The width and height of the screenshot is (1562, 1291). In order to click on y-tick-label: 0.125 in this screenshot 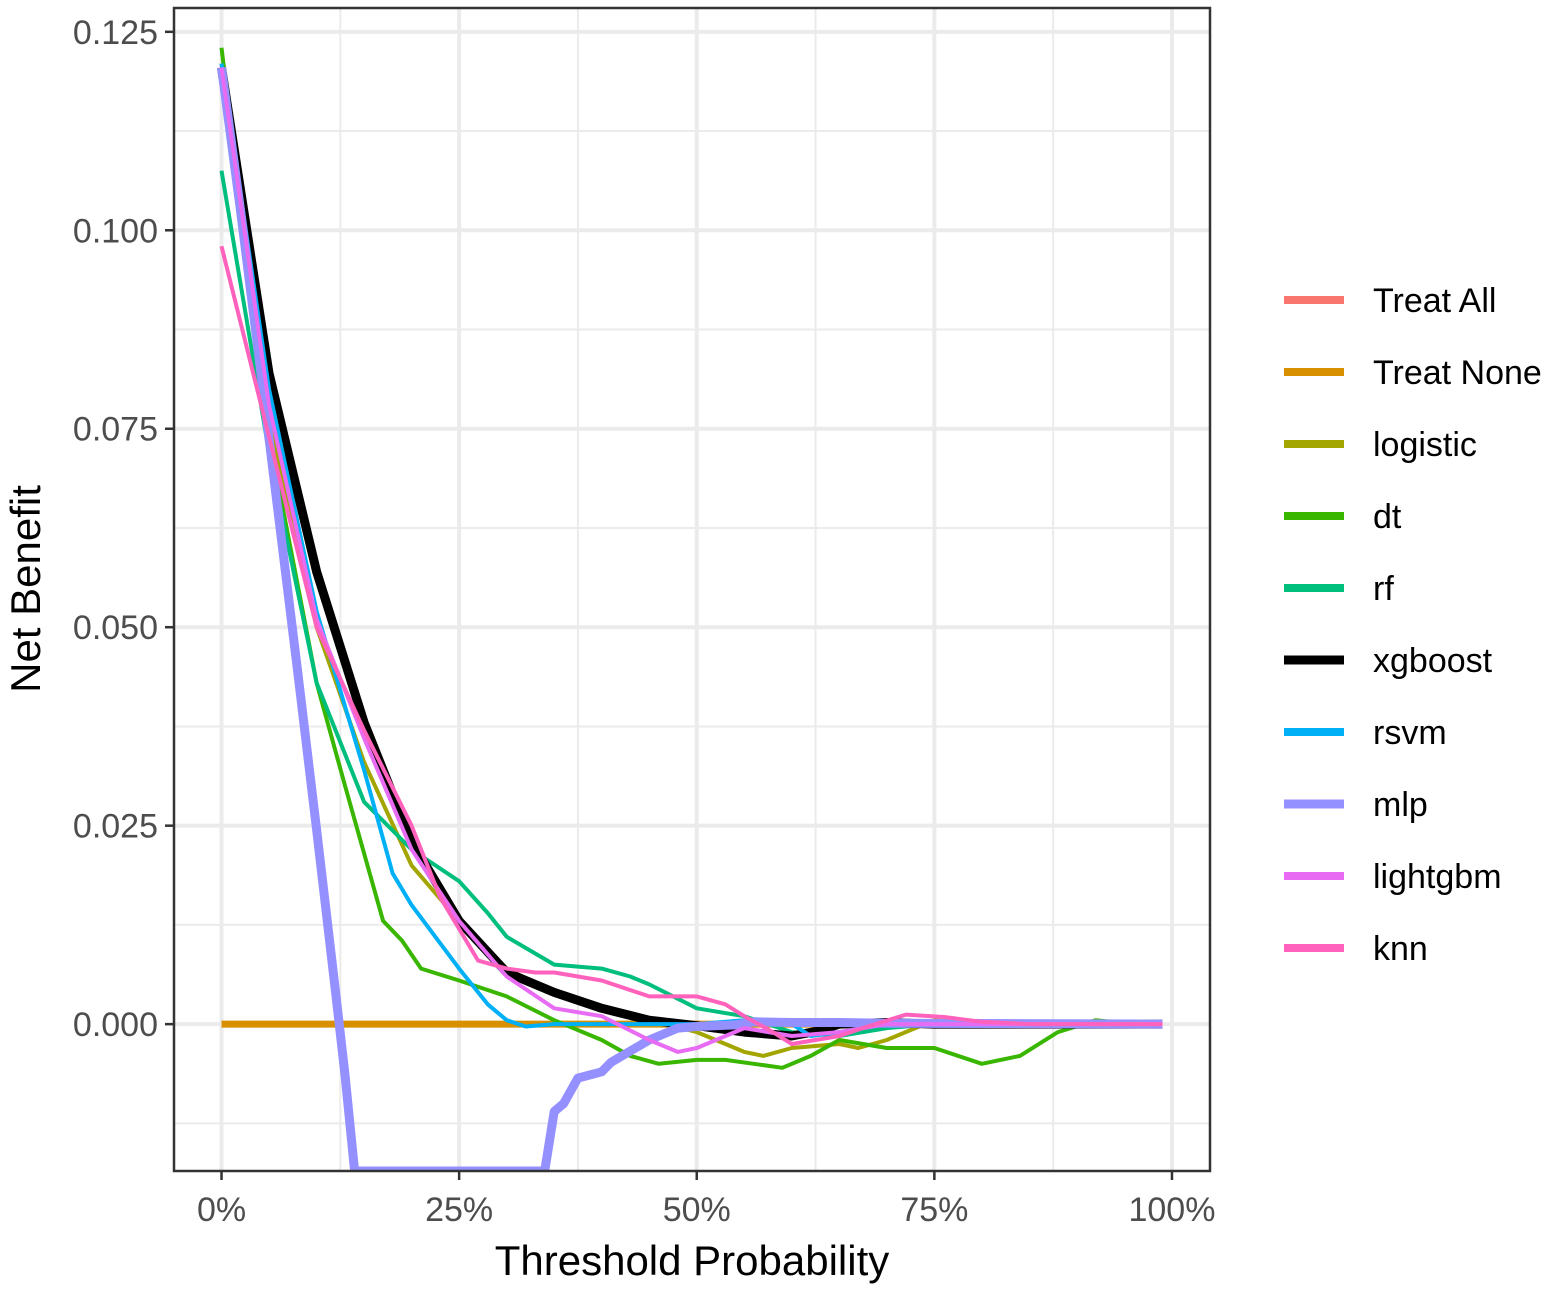, I will do `click(115, 33)`.